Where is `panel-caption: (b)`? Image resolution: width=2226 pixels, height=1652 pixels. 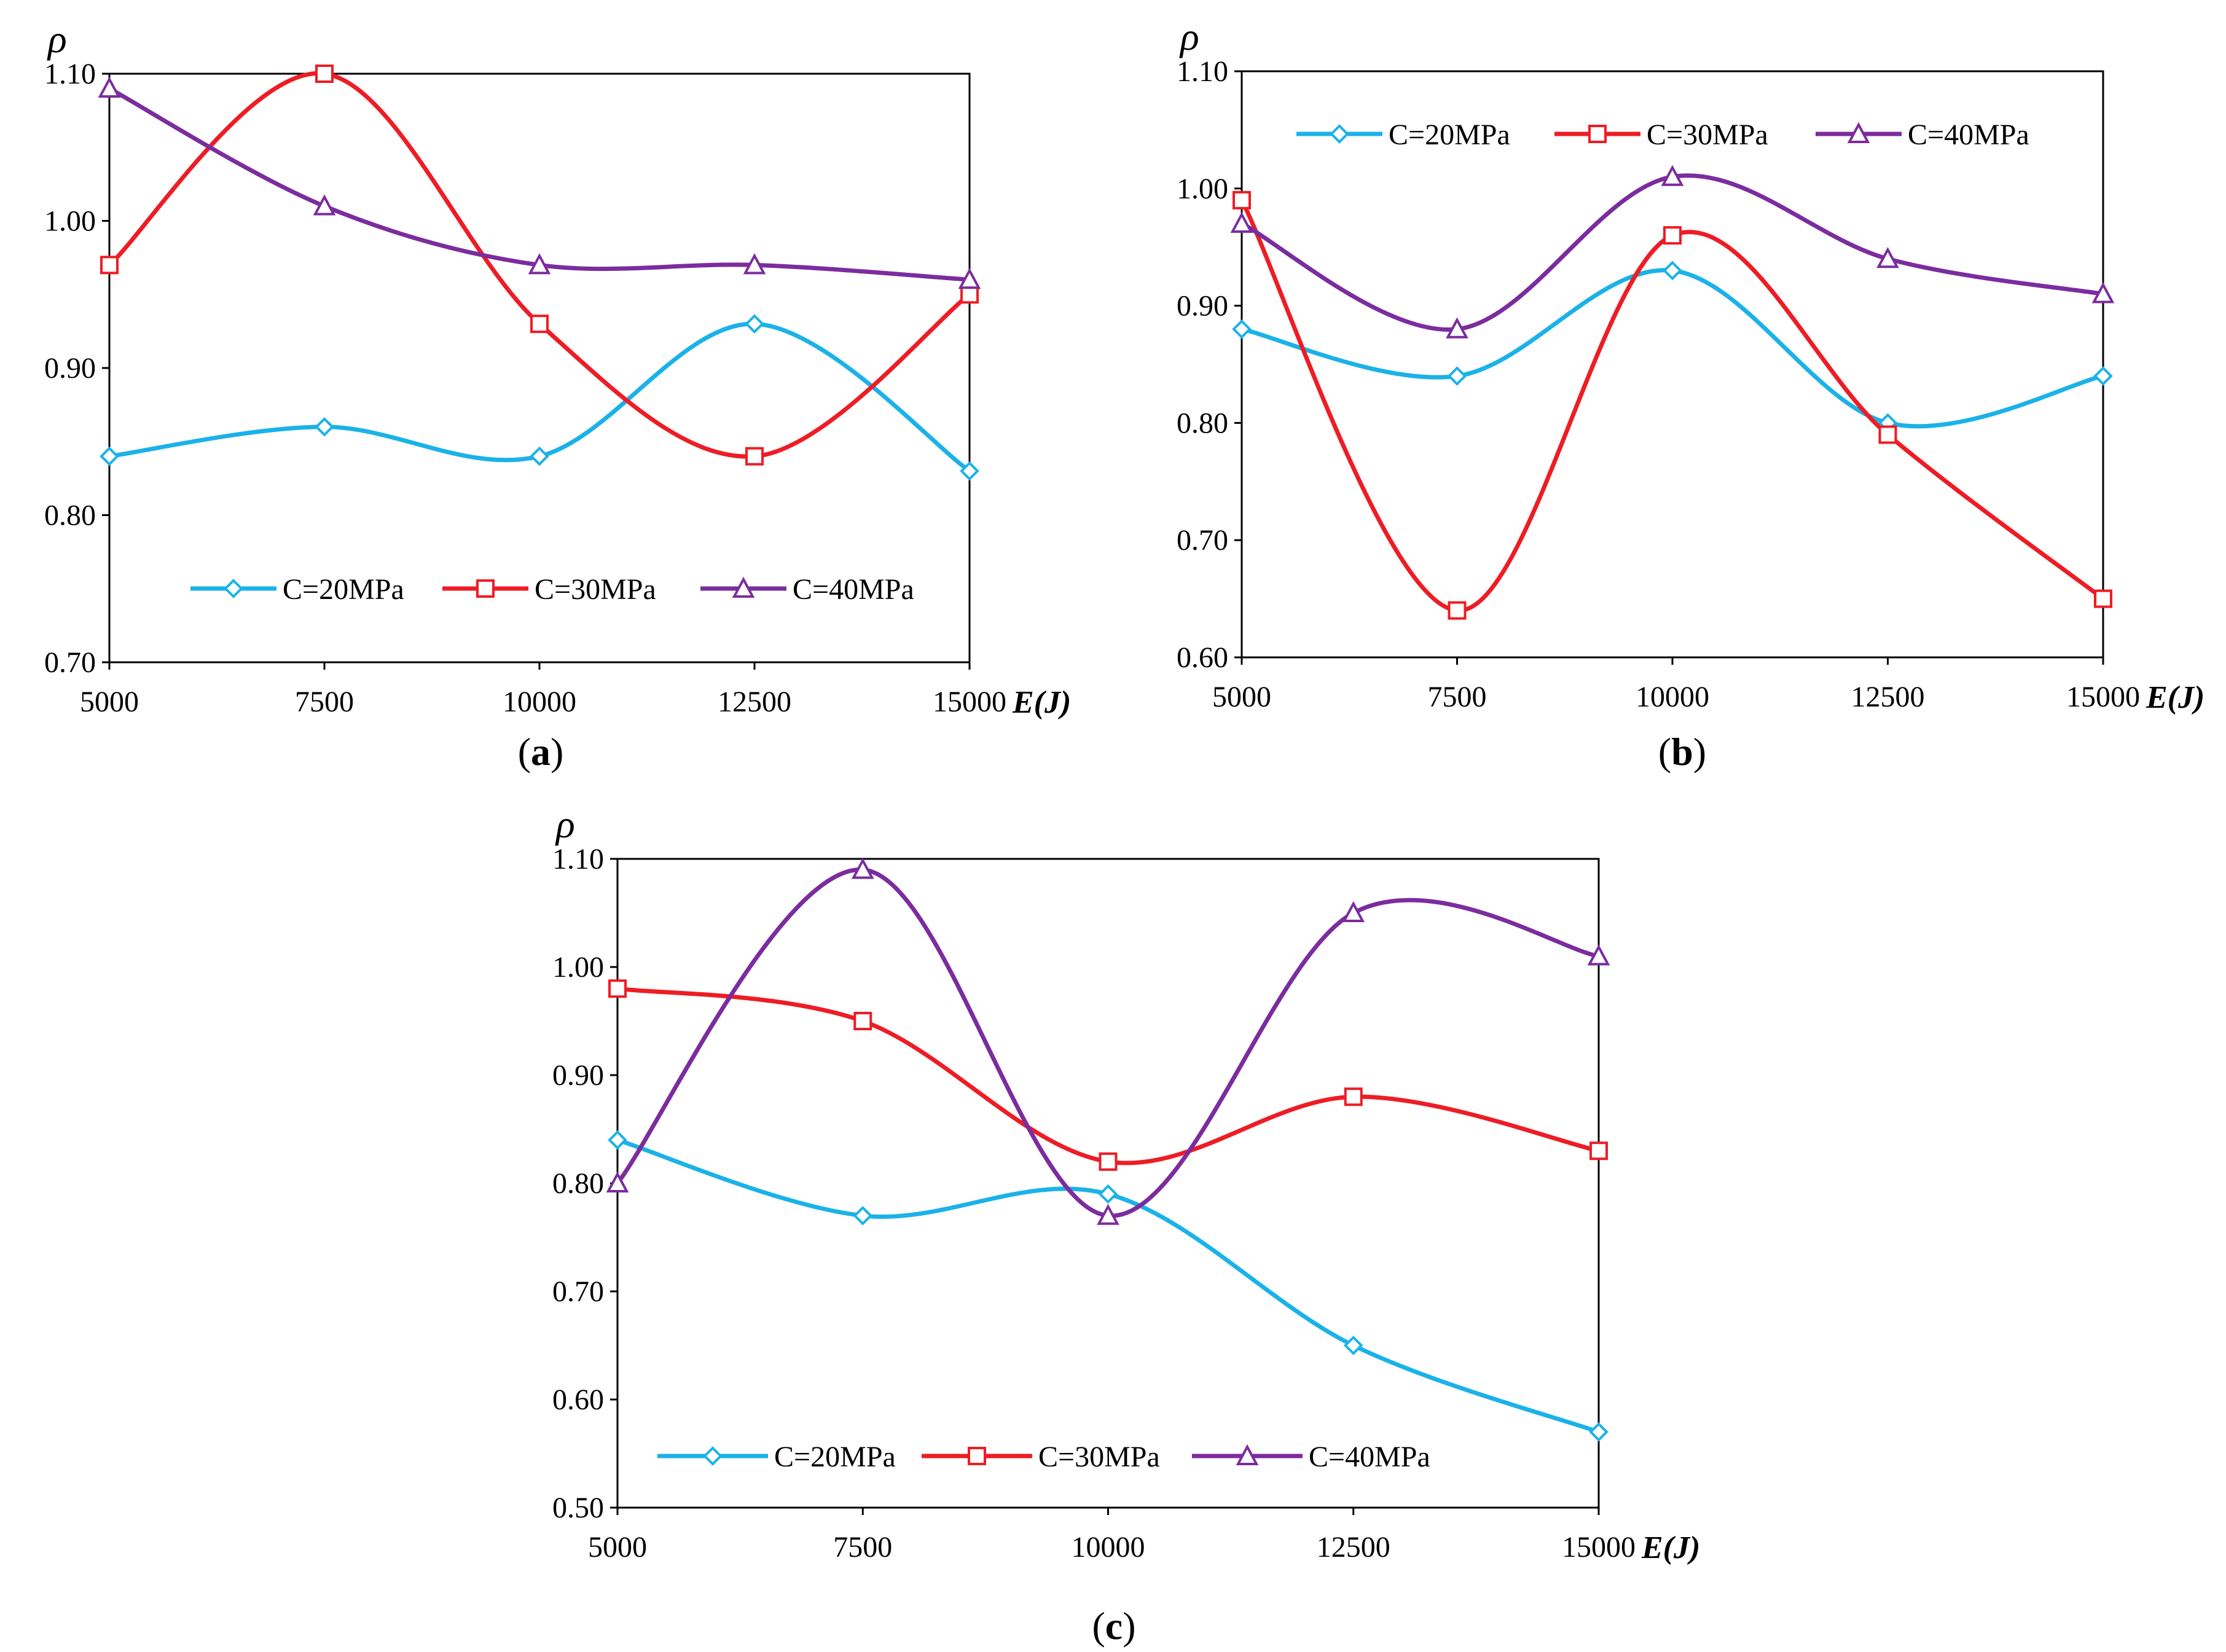
panel-caption: (b) is located at coordinates (1682, 751).